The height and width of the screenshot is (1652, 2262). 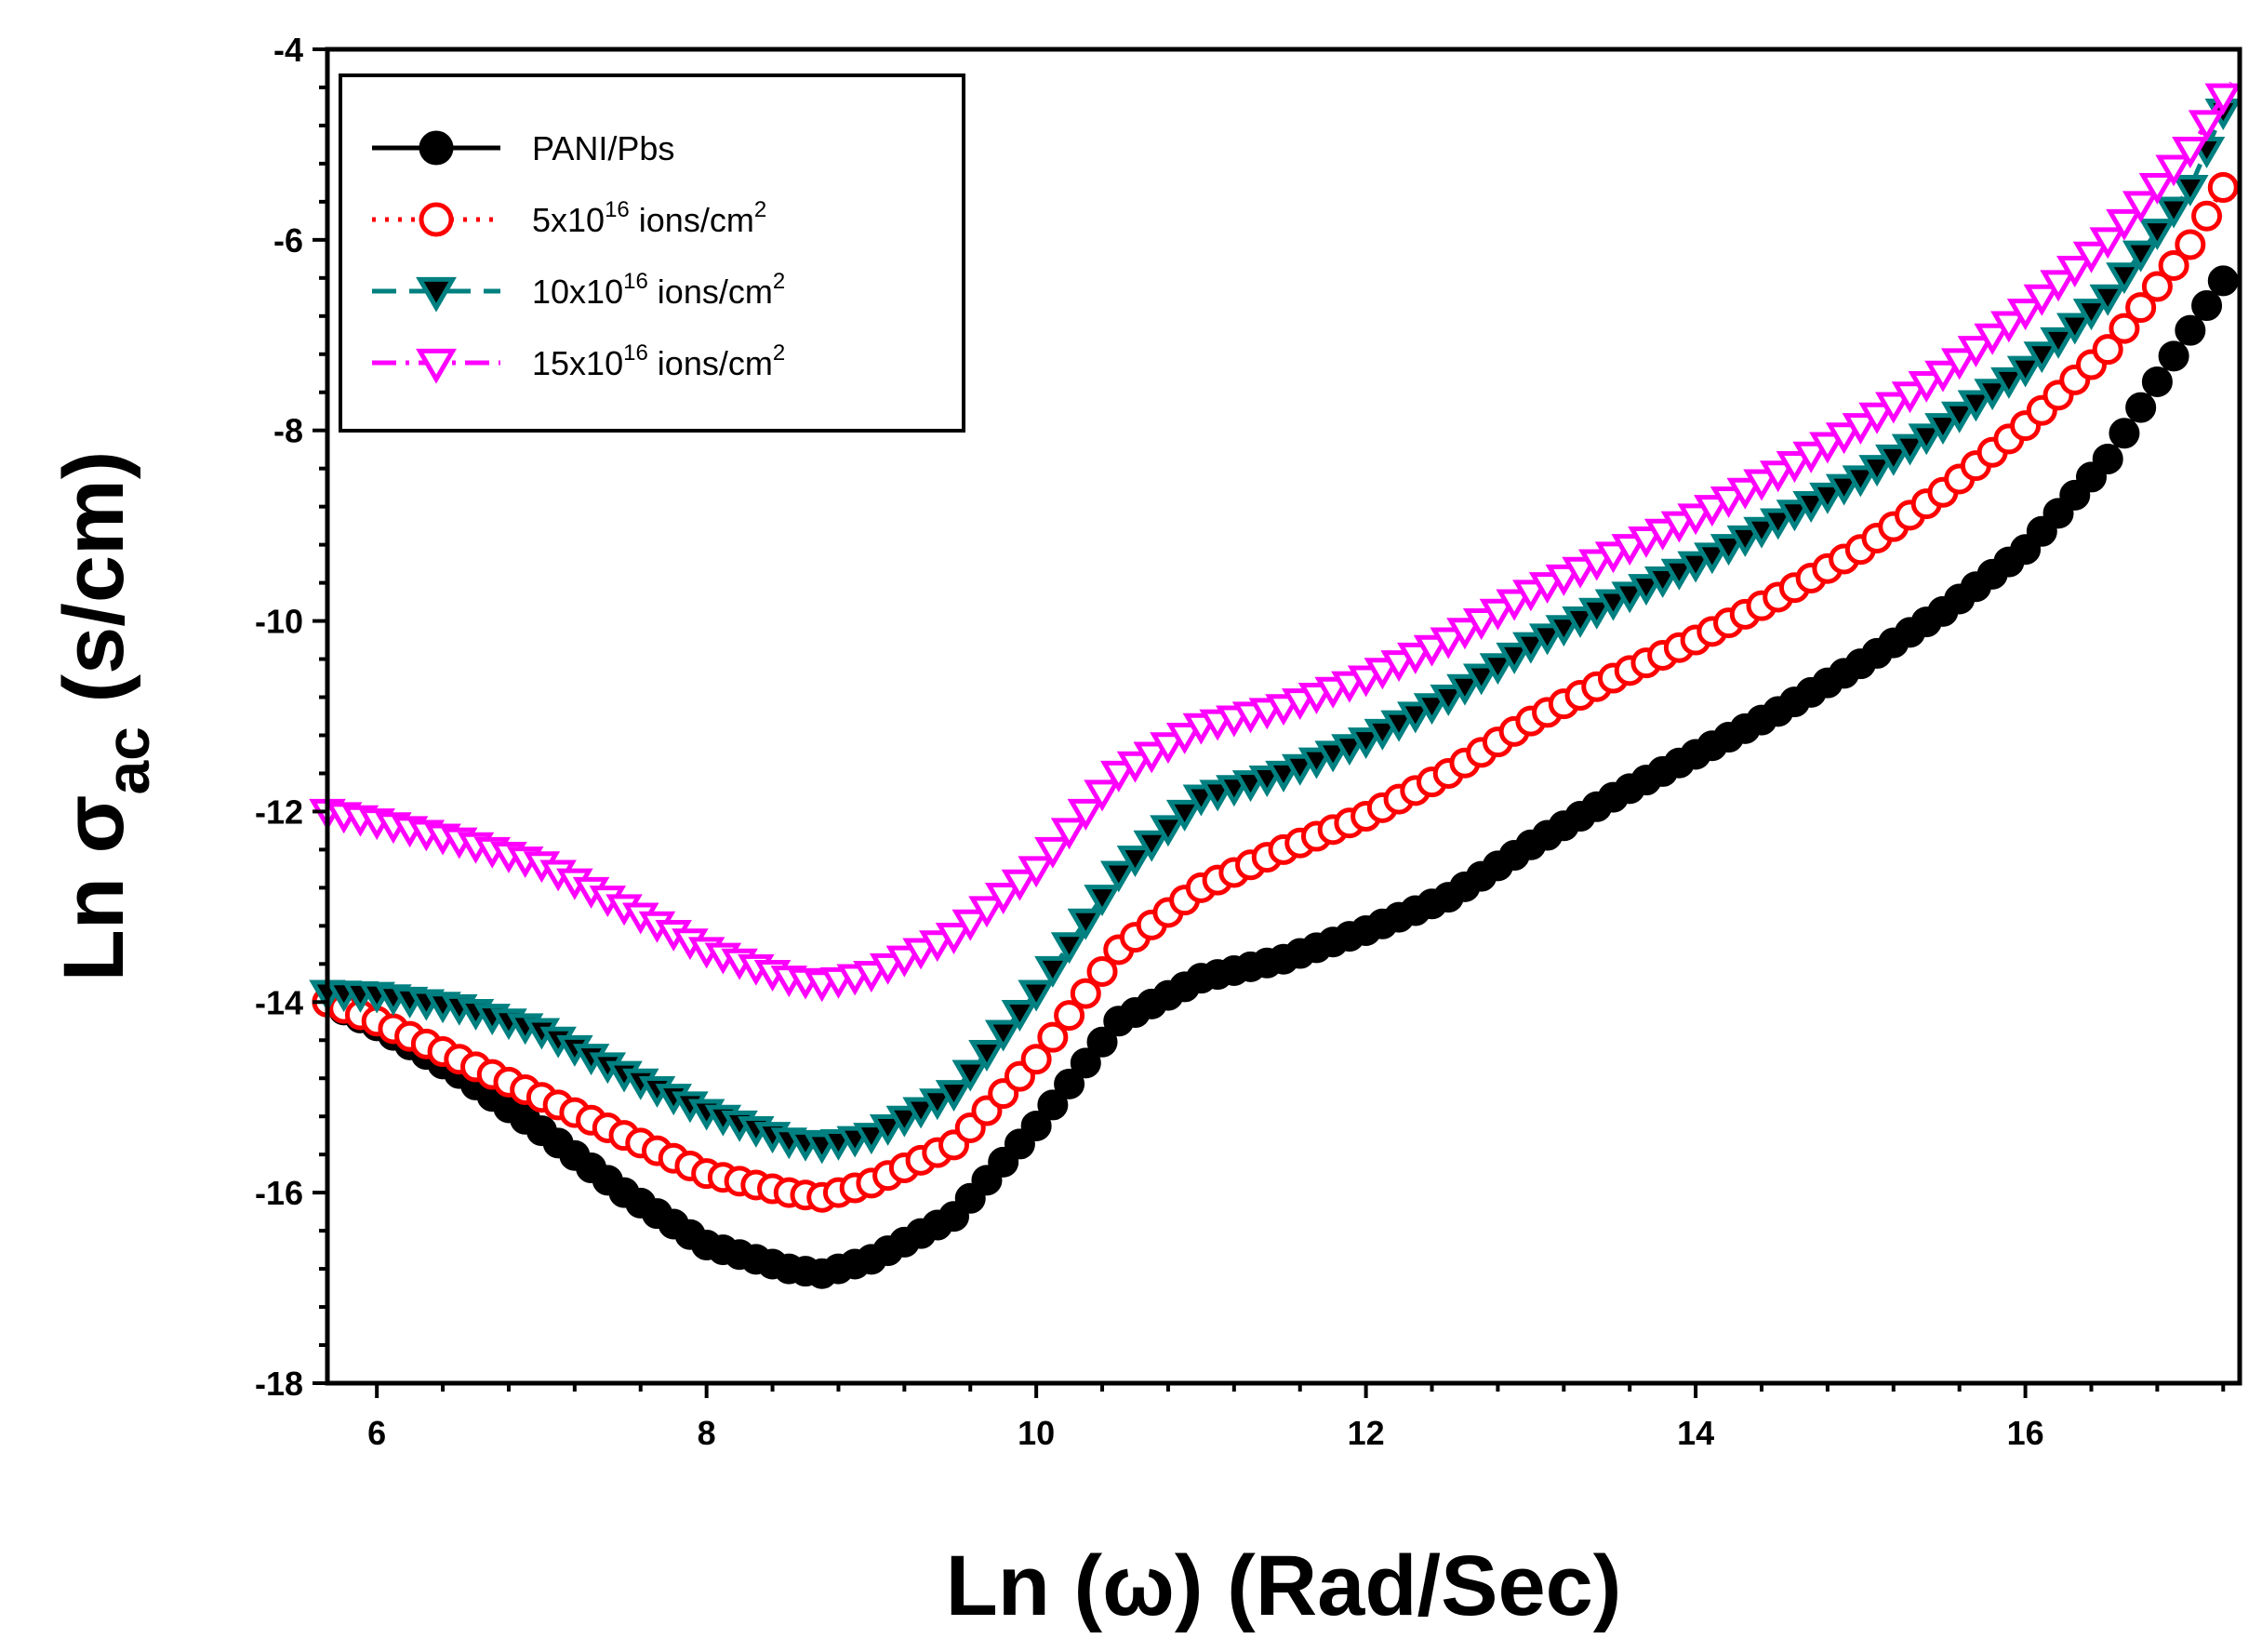 What do you see at coordinates (376, 1433) in the screenshot?
I see `x-tick-label: 6` at bounding box center [376, 1433].